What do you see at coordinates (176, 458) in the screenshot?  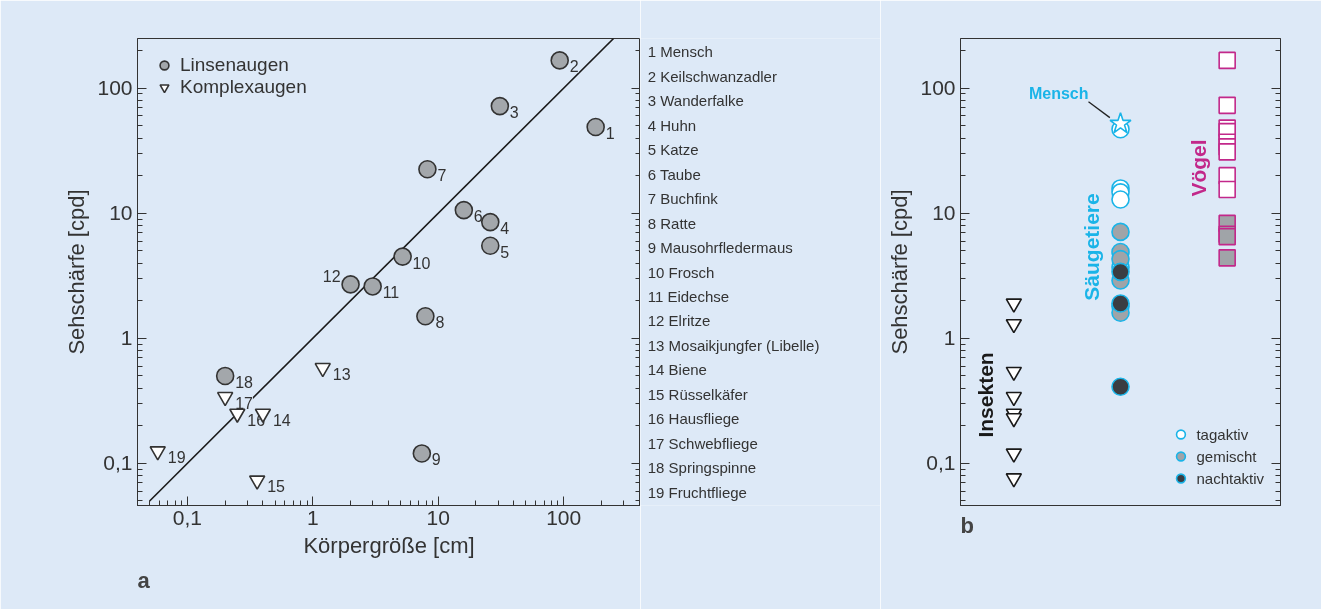 I see `annotation: 19` at bounding box center [176, 458].